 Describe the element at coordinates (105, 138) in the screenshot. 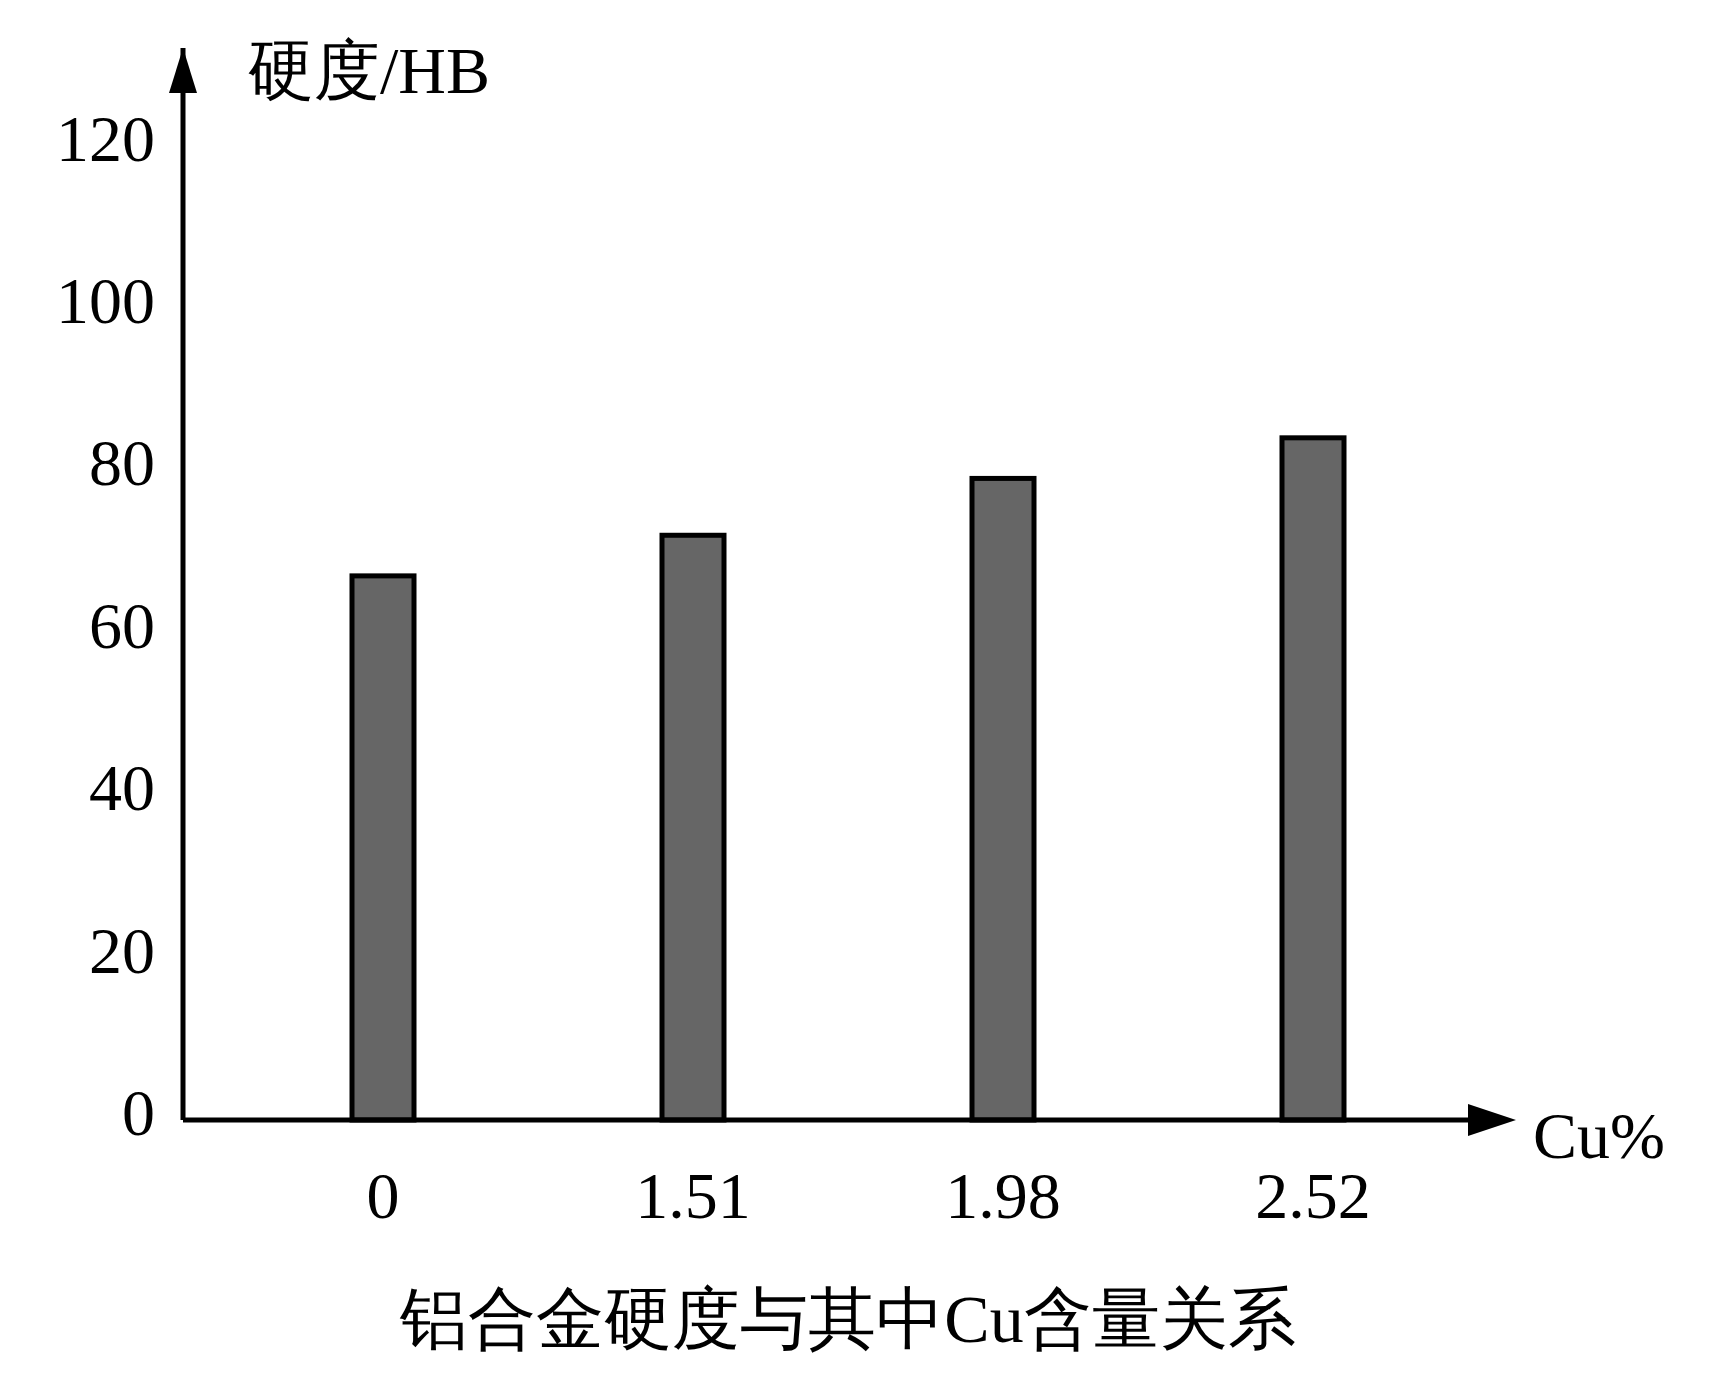

I see `y-tick-label: 120` at that location.